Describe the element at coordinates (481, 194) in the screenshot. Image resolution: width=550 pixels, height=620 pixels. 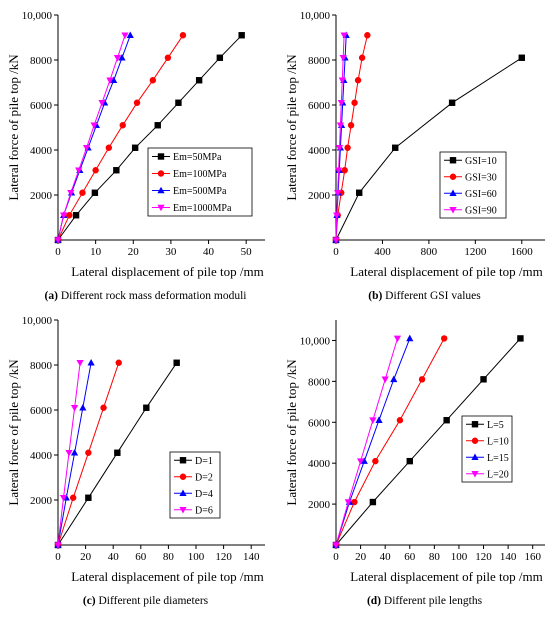
I see `legend-label: GSI=60` at that location.